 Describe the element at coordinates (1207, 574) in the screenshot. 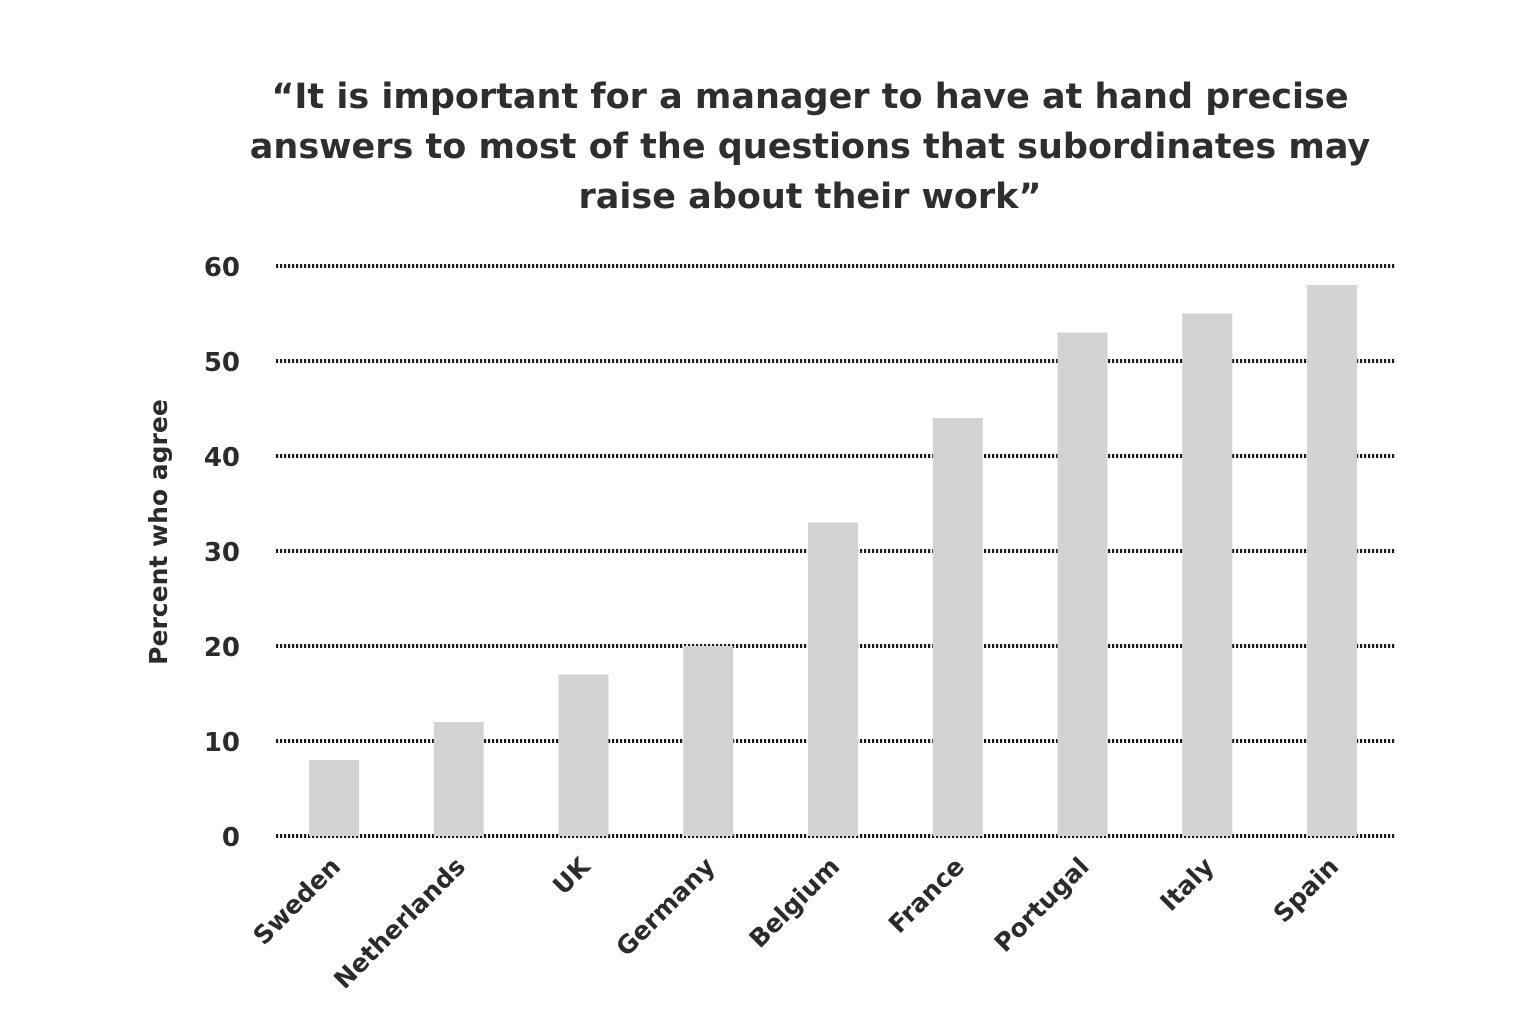

I see `bar-italy` at that location.